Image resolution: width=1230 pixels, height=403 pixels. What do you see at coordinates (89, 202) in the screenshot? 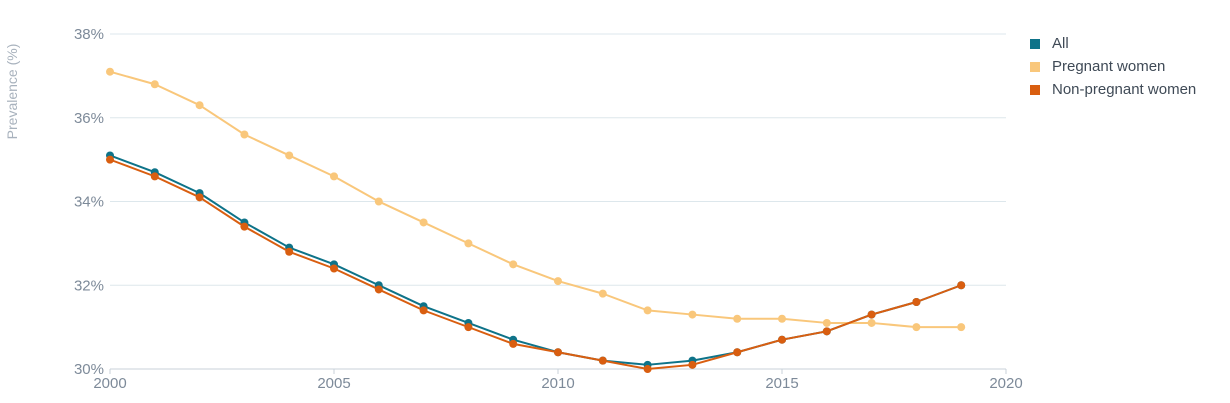
I see `y-tick-label: 34%` at bounding box center [89, 202].